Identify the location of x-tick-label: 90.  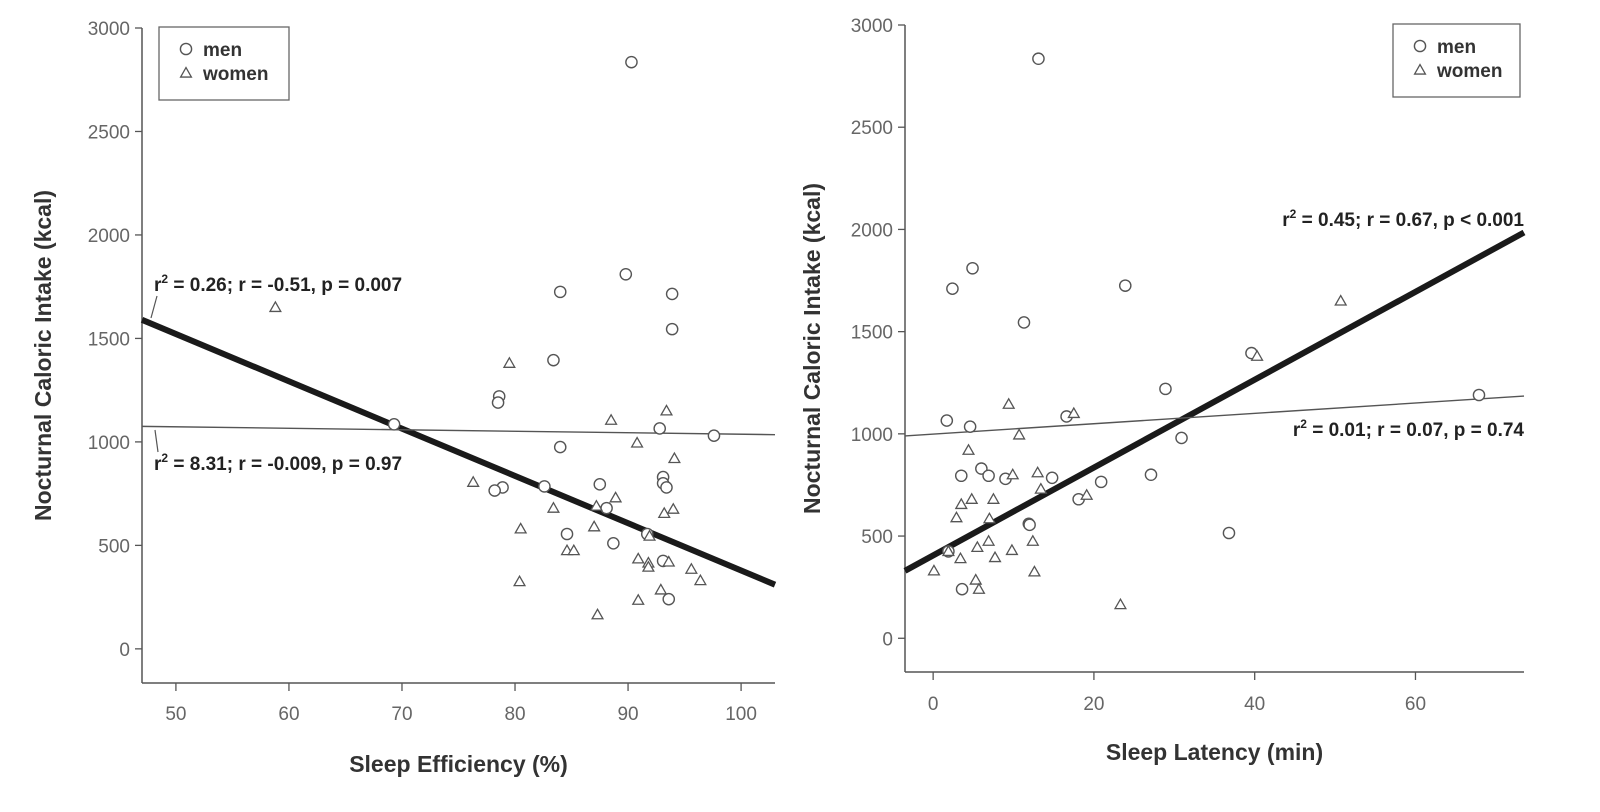
(627, 714).